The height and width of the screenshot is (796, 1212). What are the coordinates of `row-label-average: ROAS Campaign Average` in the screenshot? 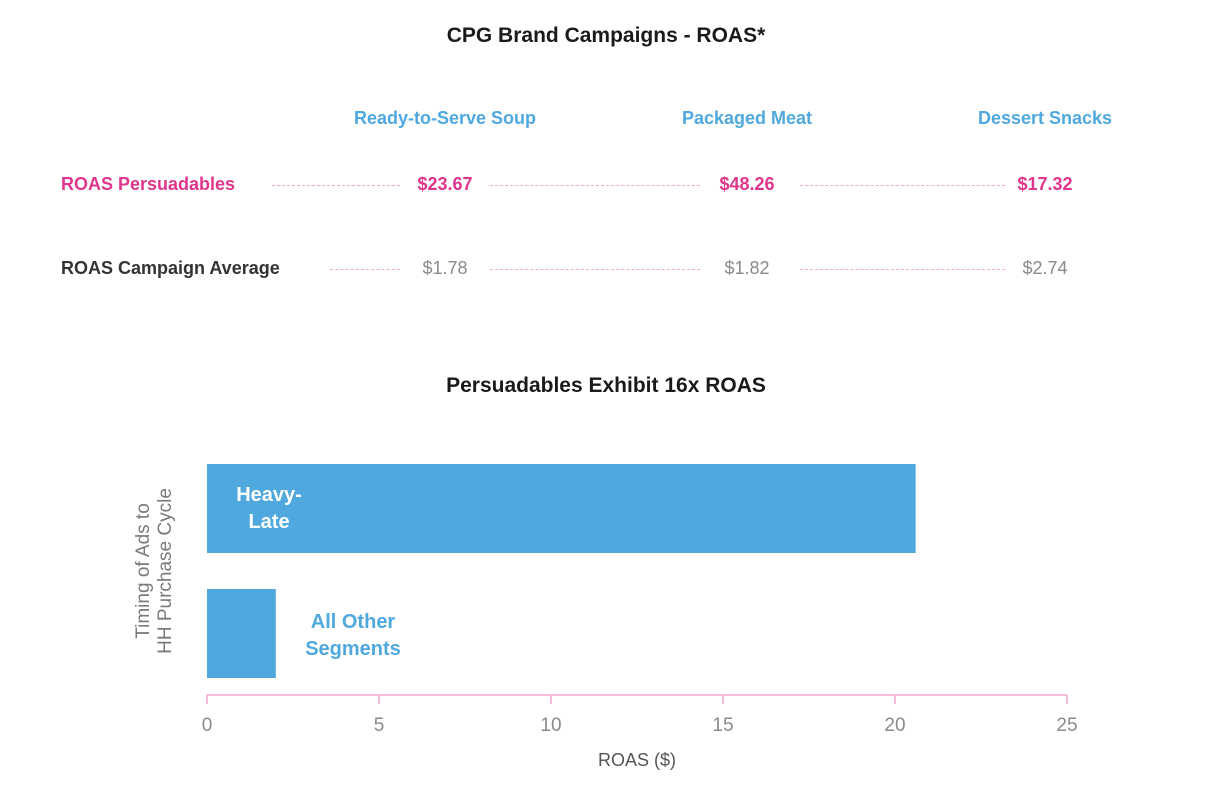 It's located at (170, 268).